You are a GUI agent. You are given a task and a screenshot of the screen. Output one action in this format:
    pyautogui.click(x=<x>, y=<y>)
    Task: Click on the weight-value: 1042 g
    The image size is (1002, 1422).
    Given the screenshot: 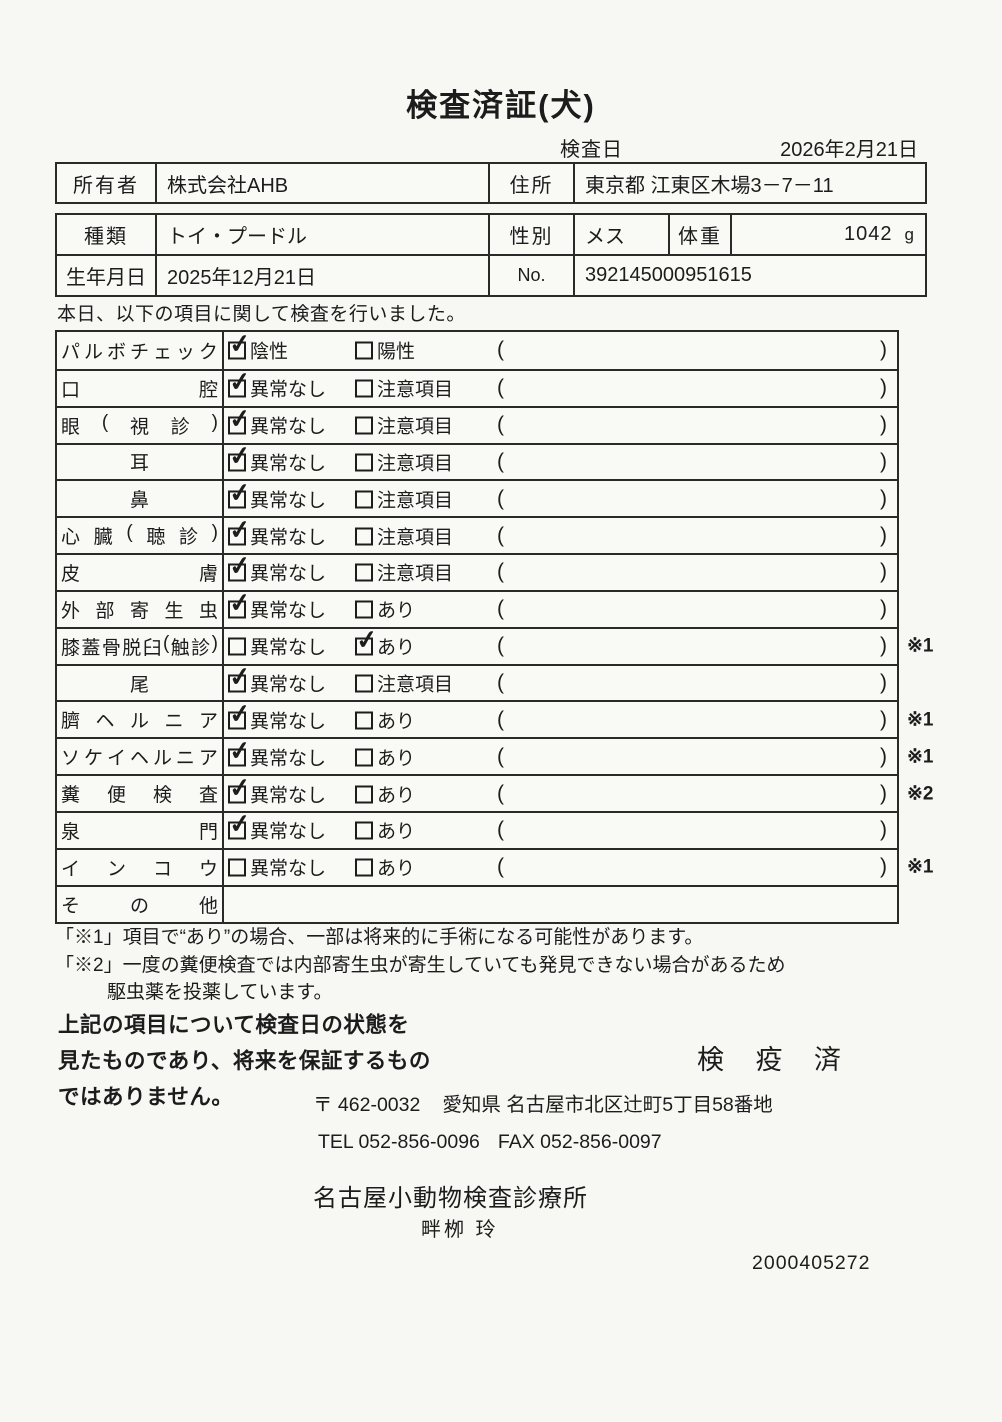 What is the action you would take?
    pyautogui.click(x=828, y=234)
    